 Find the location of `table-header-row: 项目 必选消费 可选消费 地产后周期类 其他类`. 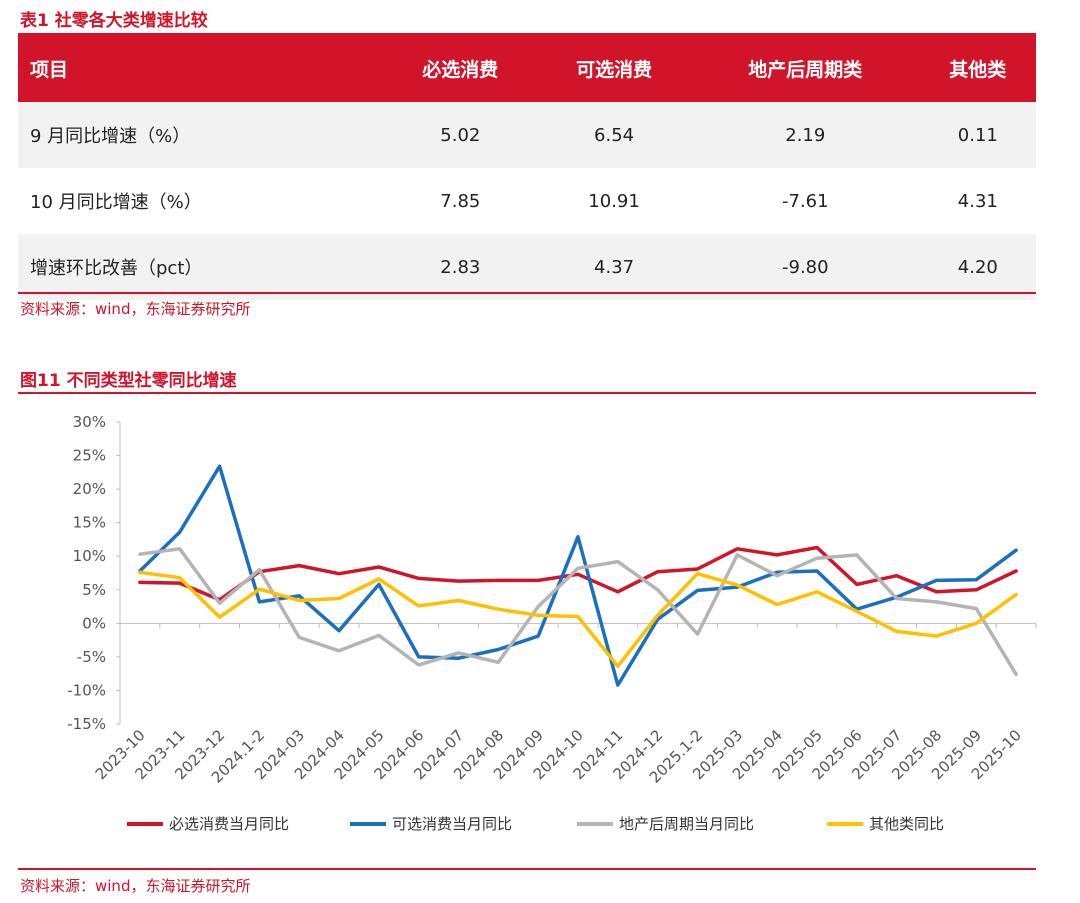

table-header-row: 项目 必选消费 可选消费 地产后周期类 其他类 is located at coordinates (527, 68).